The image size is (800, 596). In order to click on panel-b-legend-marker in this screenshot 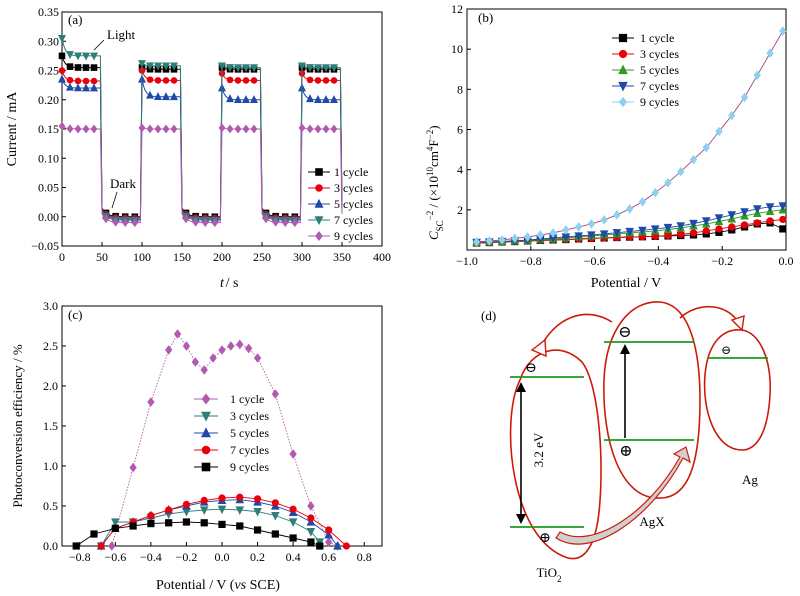, I will do `click(623, 54)`.